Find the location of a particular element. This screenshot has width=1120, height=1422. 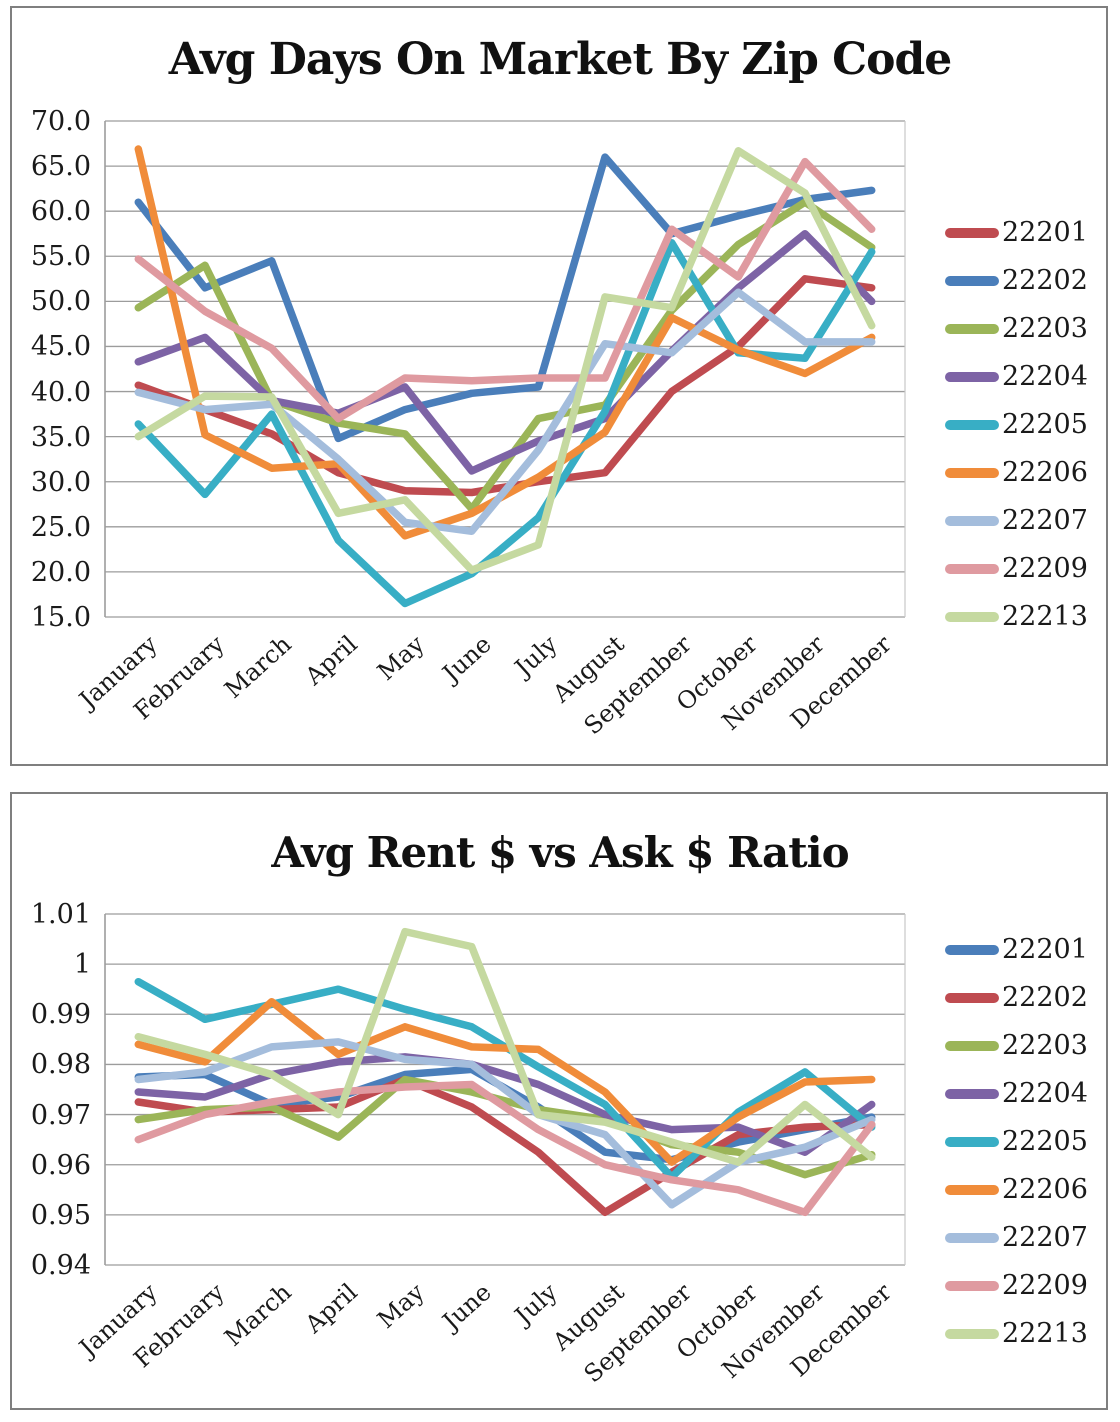

y-tick-label: 70.0 is located at coordinates (60, 121).